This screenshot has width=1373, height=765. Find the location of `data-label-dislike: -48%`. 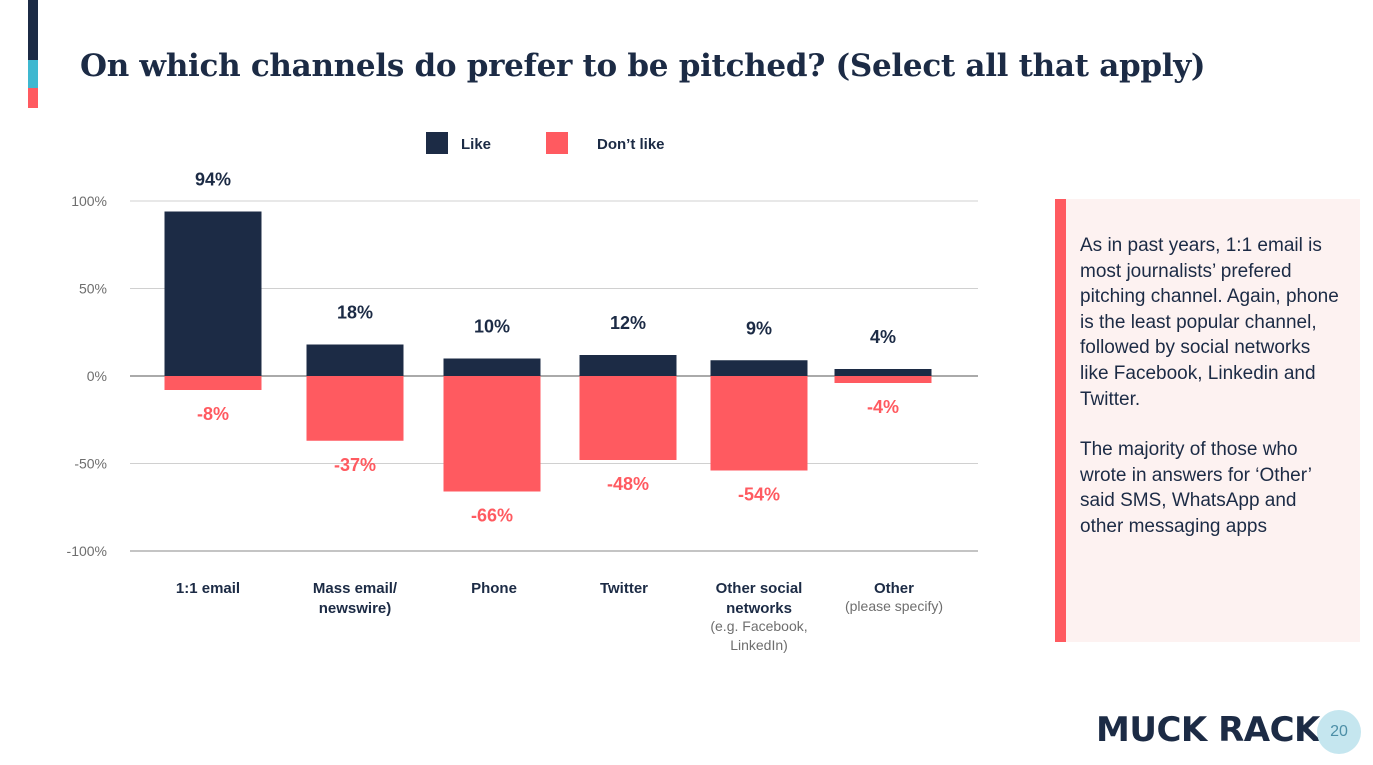

data-label-dislike: -48% is located at coordinates (628, 484).